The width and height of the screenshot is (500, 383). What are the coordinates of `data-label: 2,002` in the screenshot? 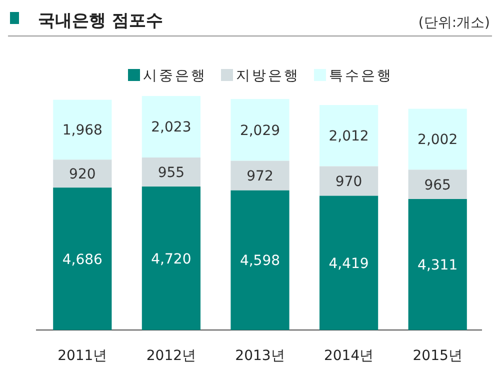 It's located at (438, 140).